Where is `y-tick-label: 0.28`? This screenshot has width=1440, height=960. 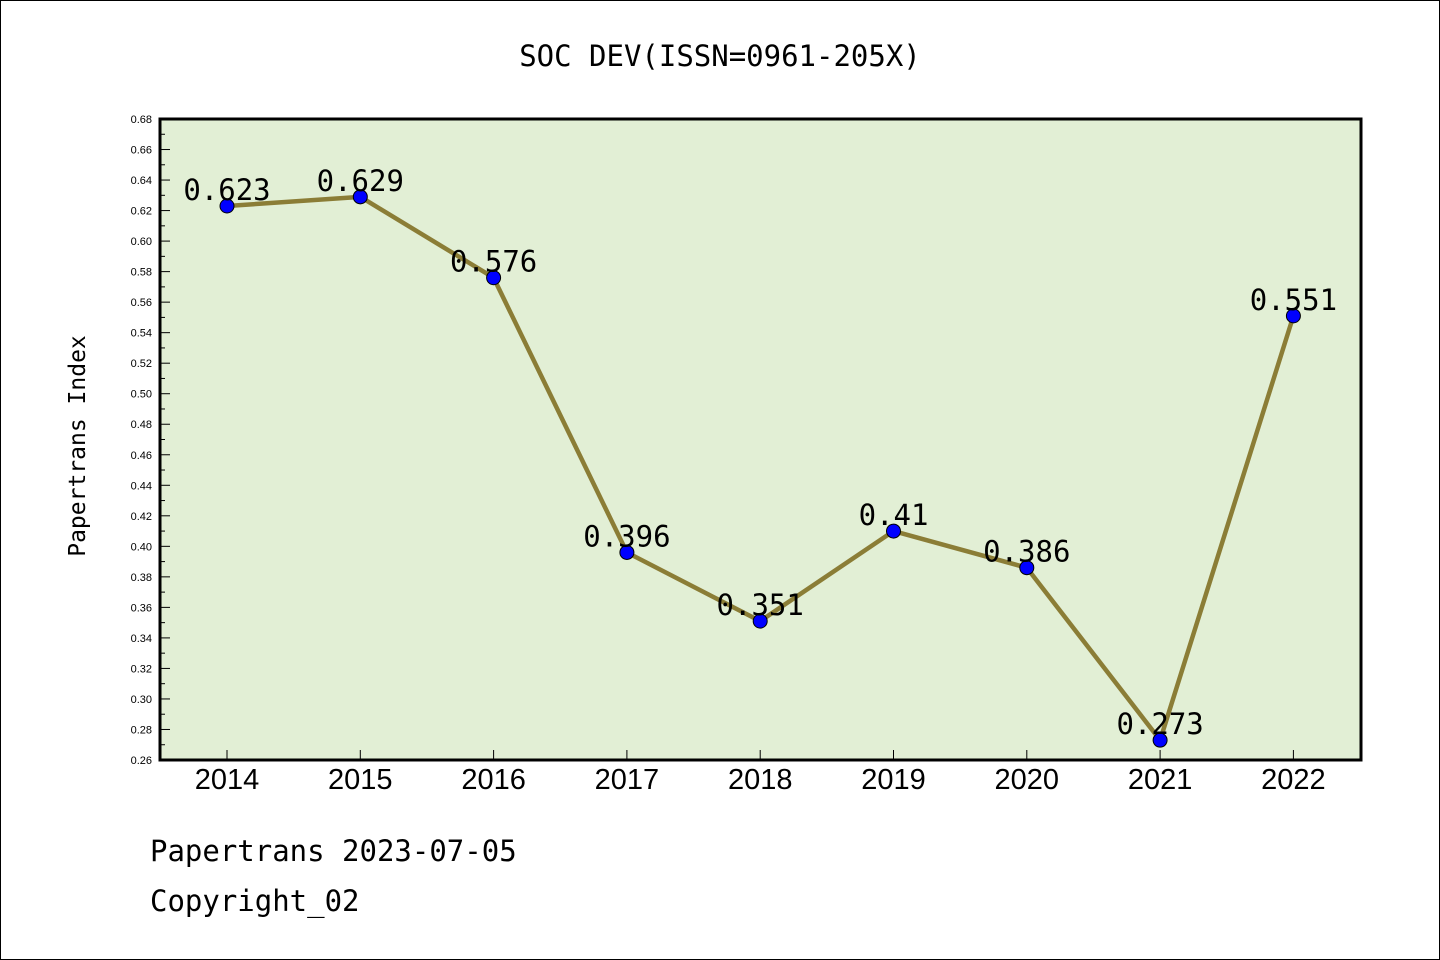
y-tick-label: 0.28 is located at coordinates (141, 730).